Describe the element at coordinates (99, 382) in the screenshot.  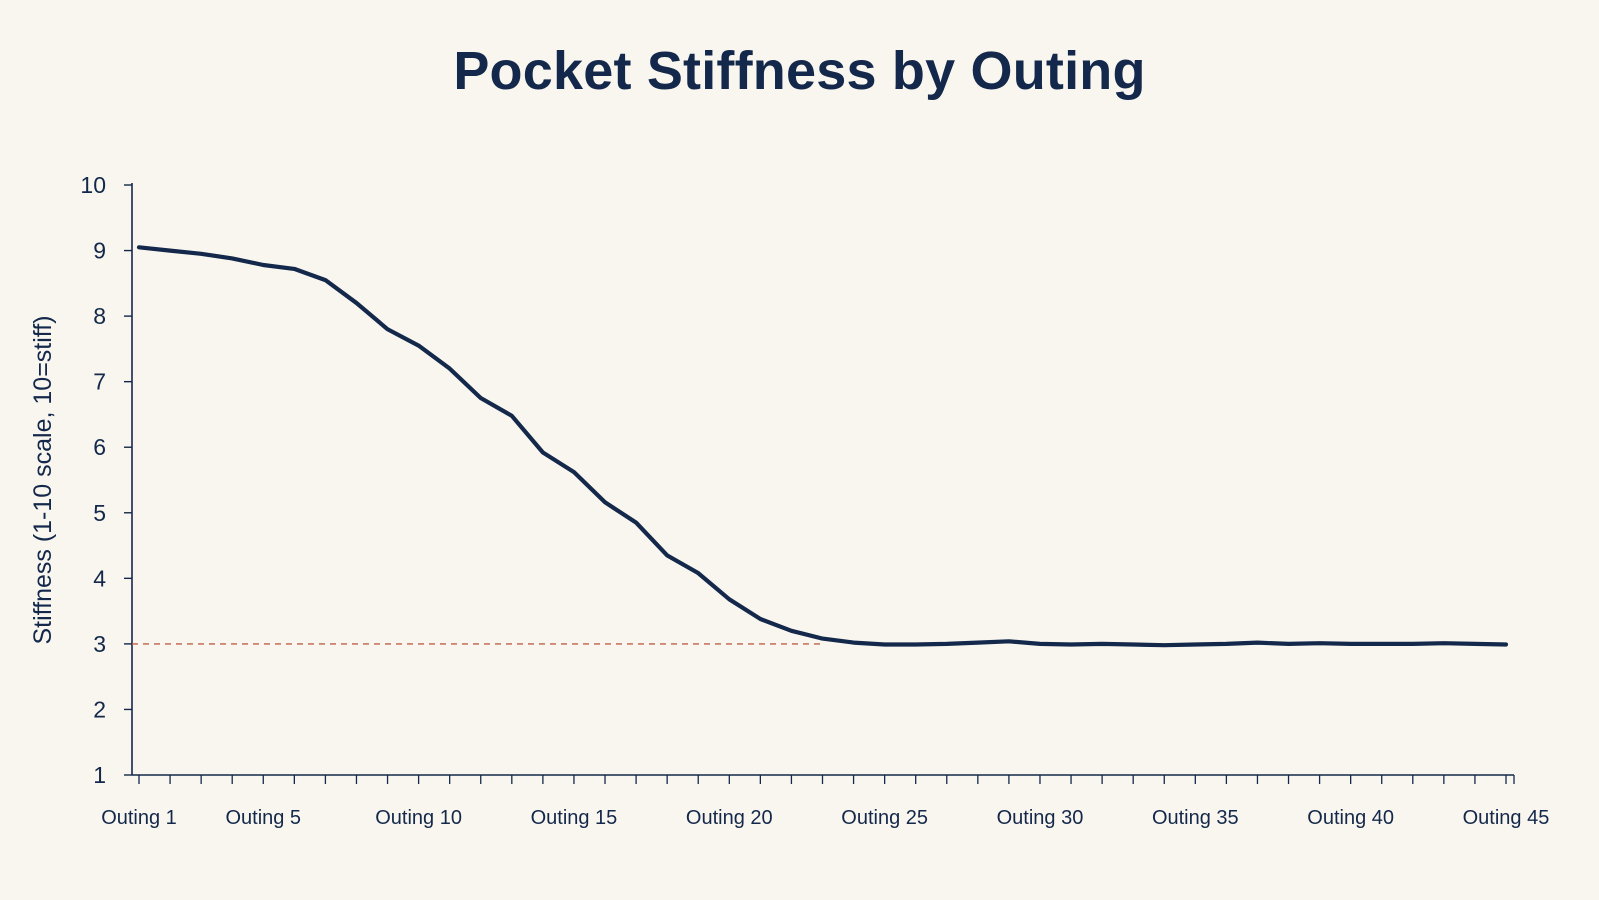
I see `y-tick-label: 7` at that location.